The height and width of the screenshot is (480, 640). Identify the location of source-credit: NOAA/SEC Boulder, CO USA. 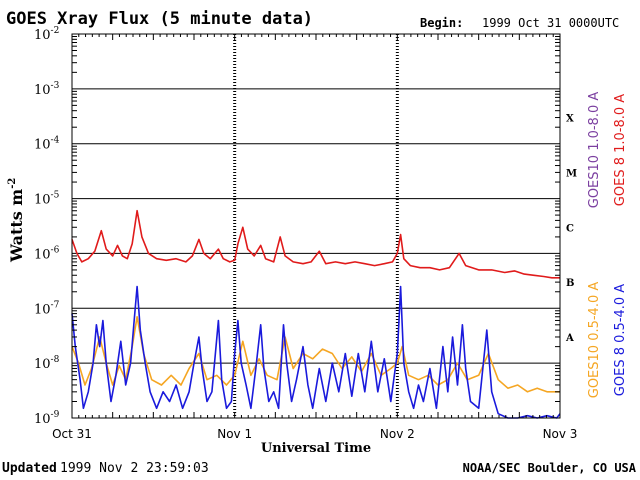
(550, 468).